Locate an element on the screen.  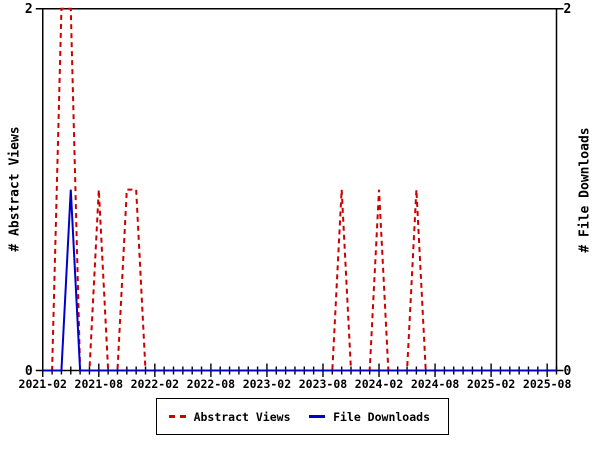
y-tick-label-right: 2 is located at coordinates (567, 9).